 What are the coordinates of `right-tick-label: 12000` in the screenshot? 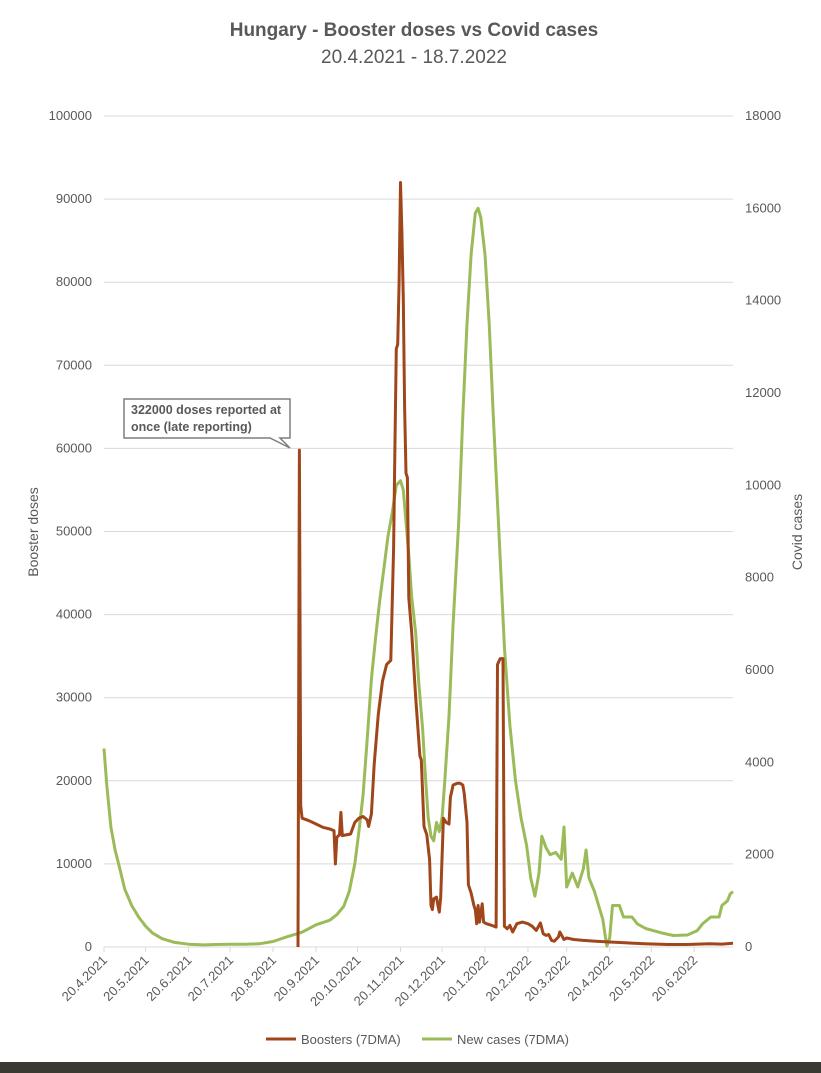 It's located at (763, 392).